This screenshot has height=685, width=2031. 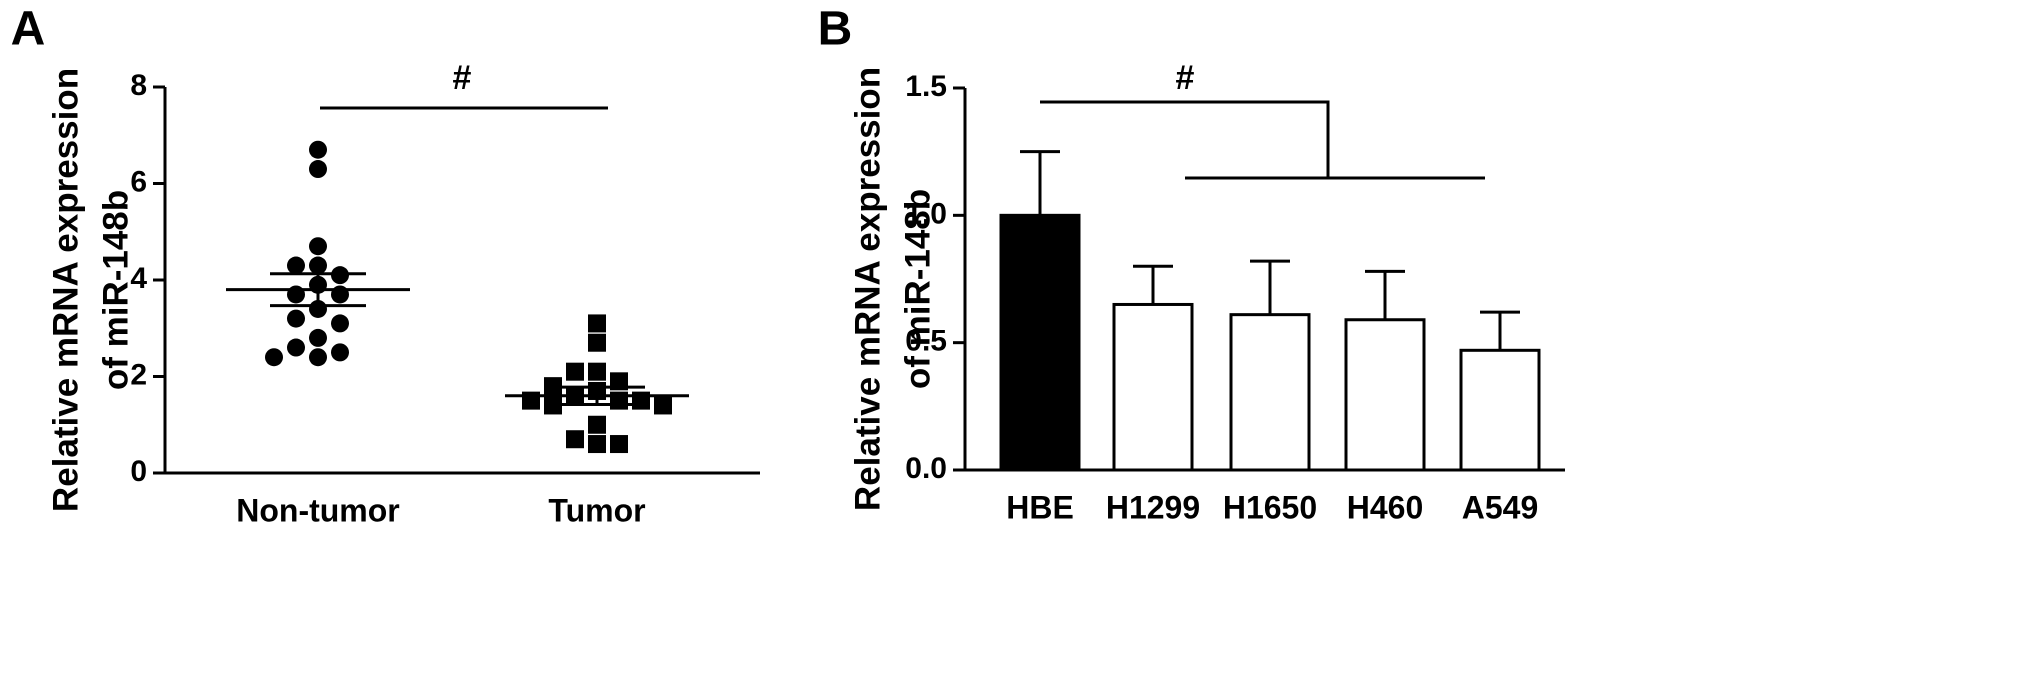 I want to click on panel-label: B, so click(x=835, y=29).